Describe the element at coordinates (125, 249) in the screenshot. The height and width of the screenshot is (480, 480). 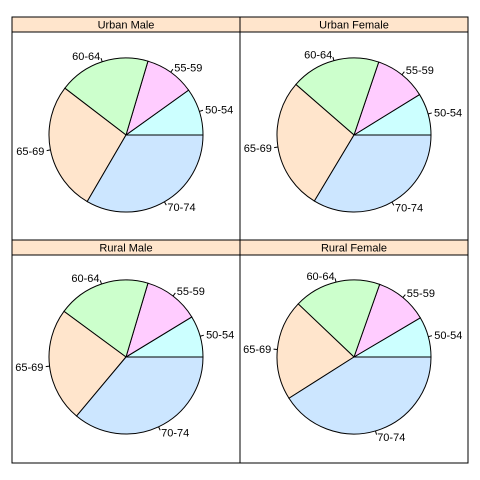
I see `panel-title: Rural Male` at that location.